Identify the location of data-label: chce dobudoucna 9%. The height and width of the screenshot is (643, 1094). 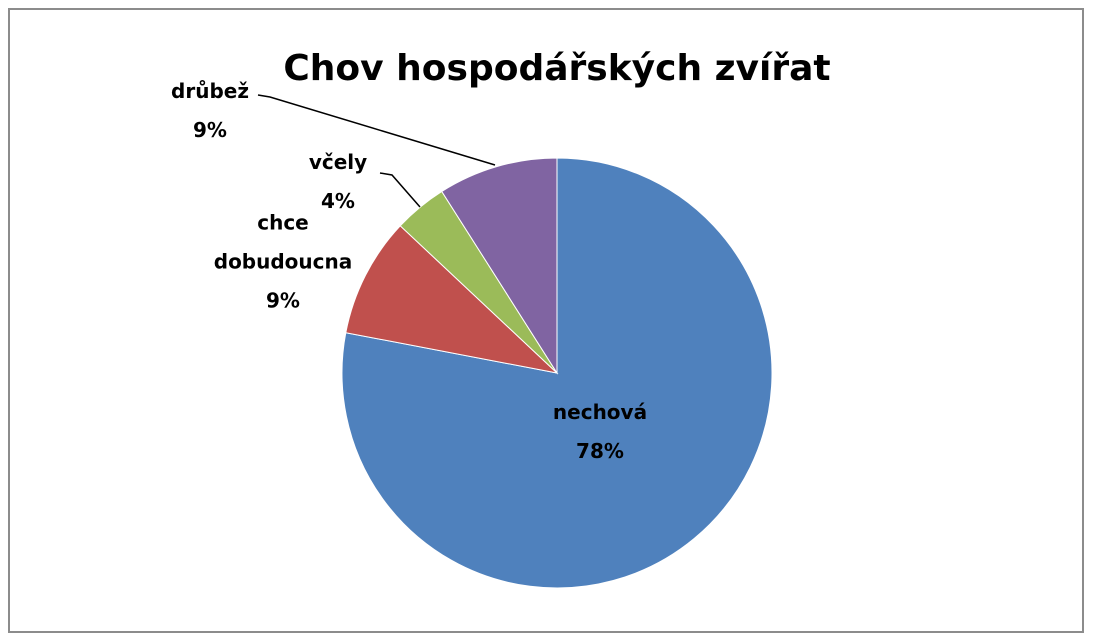
(283, 262).